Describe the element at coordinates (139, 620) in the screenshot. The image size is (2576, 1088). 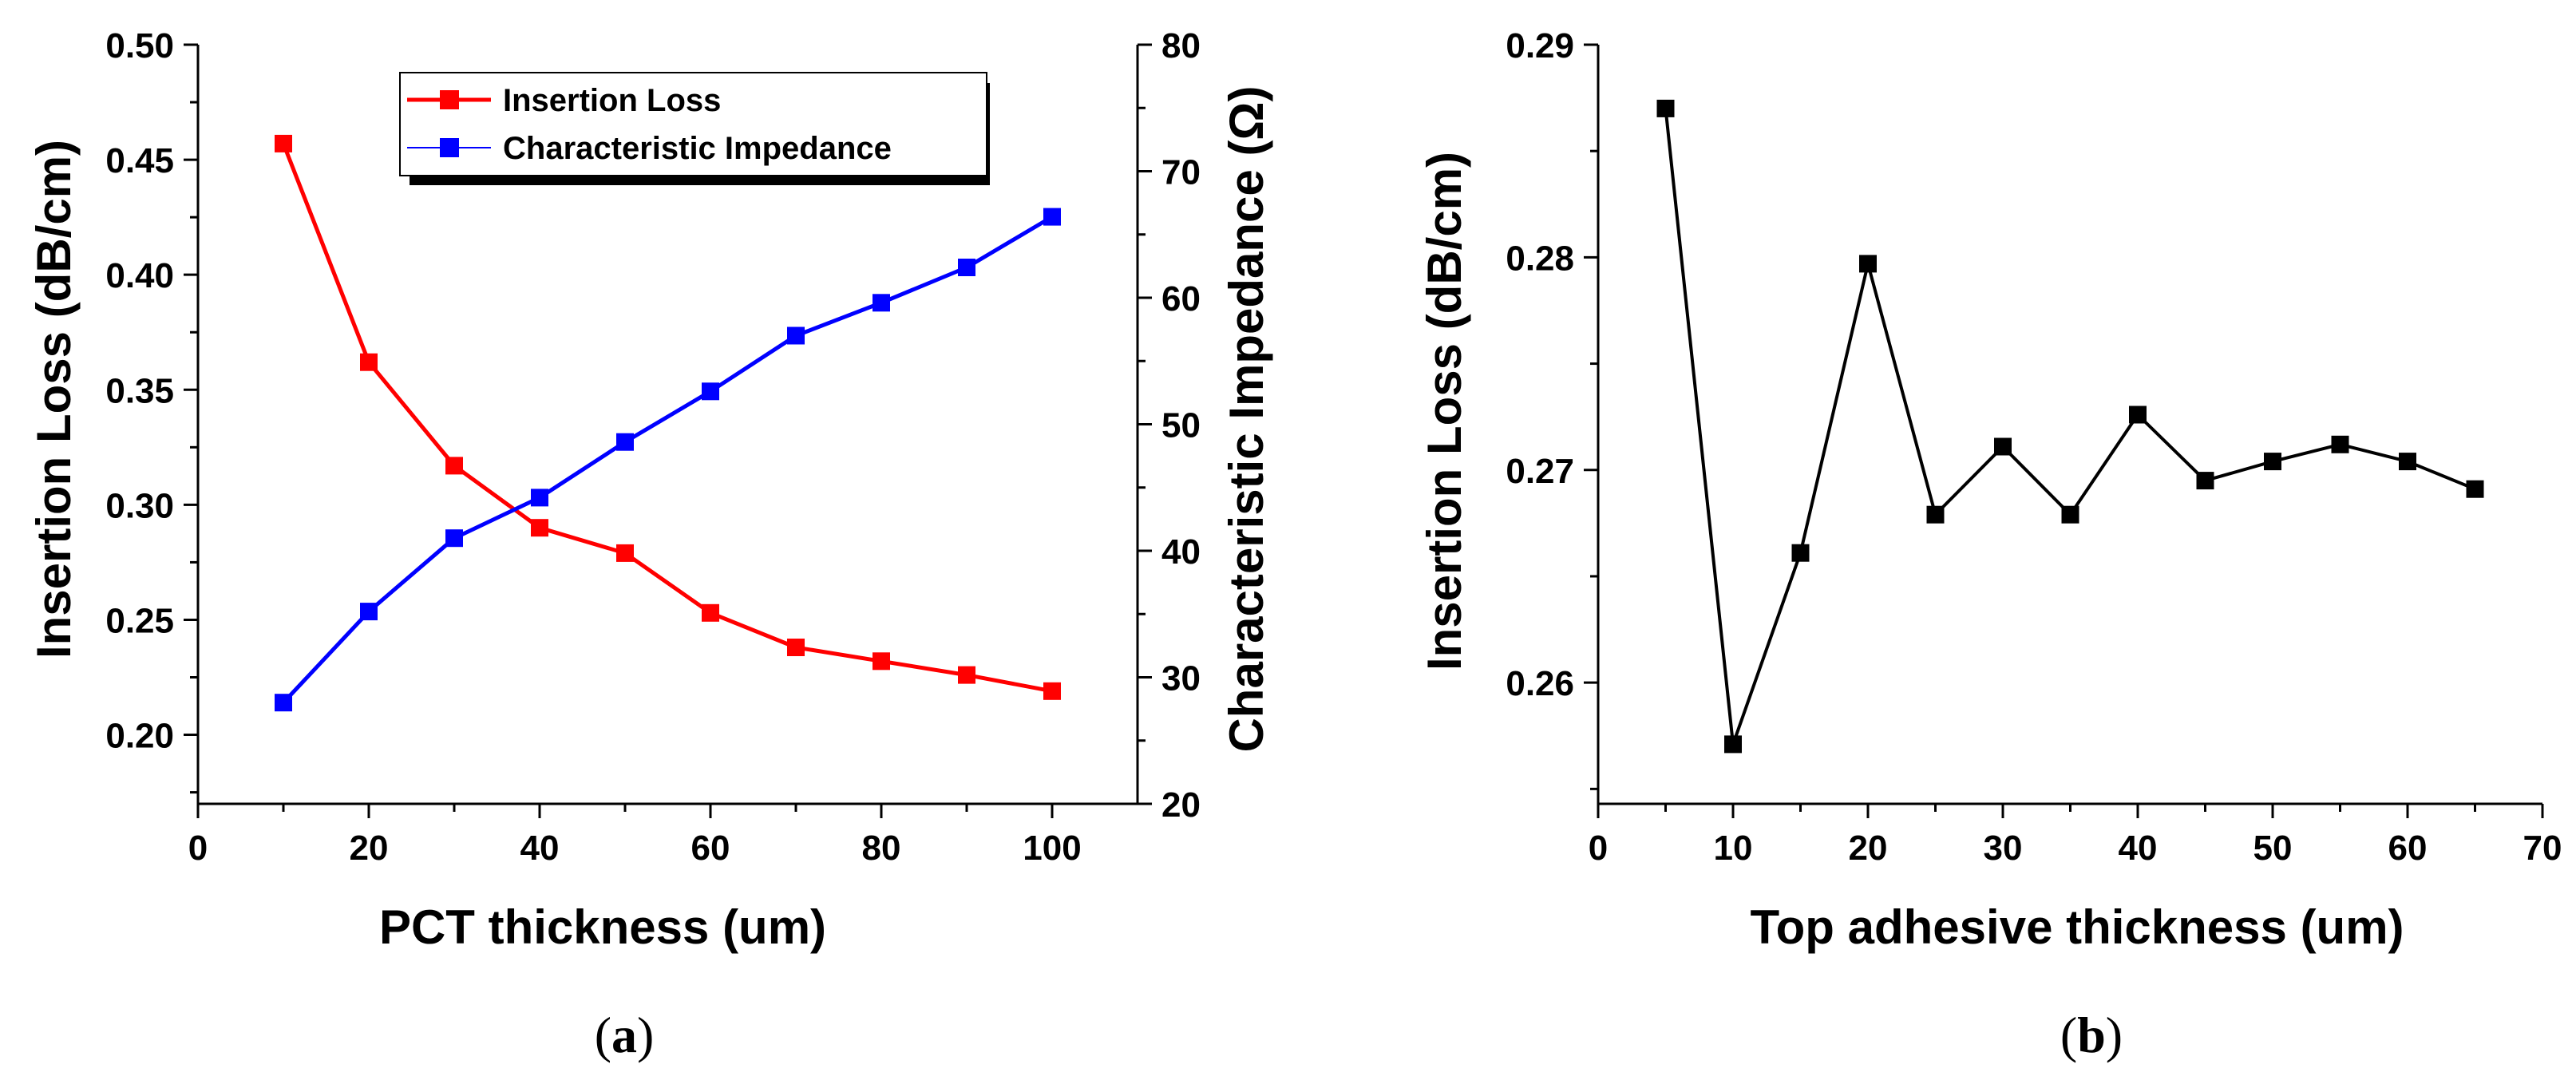
I see `y-tick-label: 0.25` at that location.